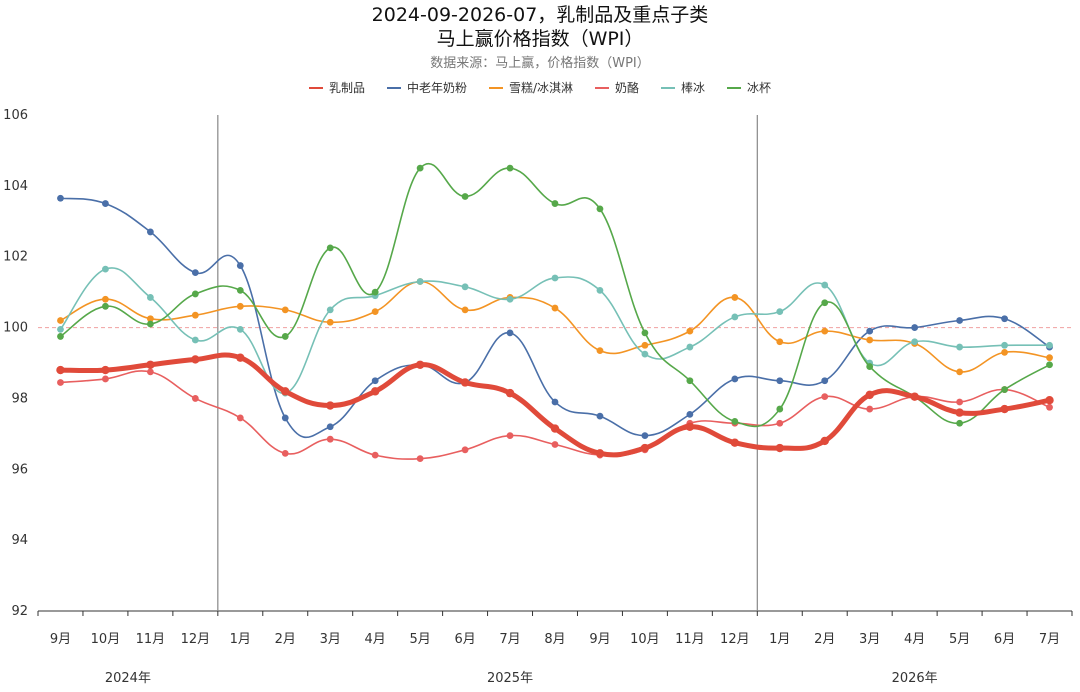 The height and width of the screenshot is (692, 1080). I want to click on legend-label: 棒冰, so click(693, 88).